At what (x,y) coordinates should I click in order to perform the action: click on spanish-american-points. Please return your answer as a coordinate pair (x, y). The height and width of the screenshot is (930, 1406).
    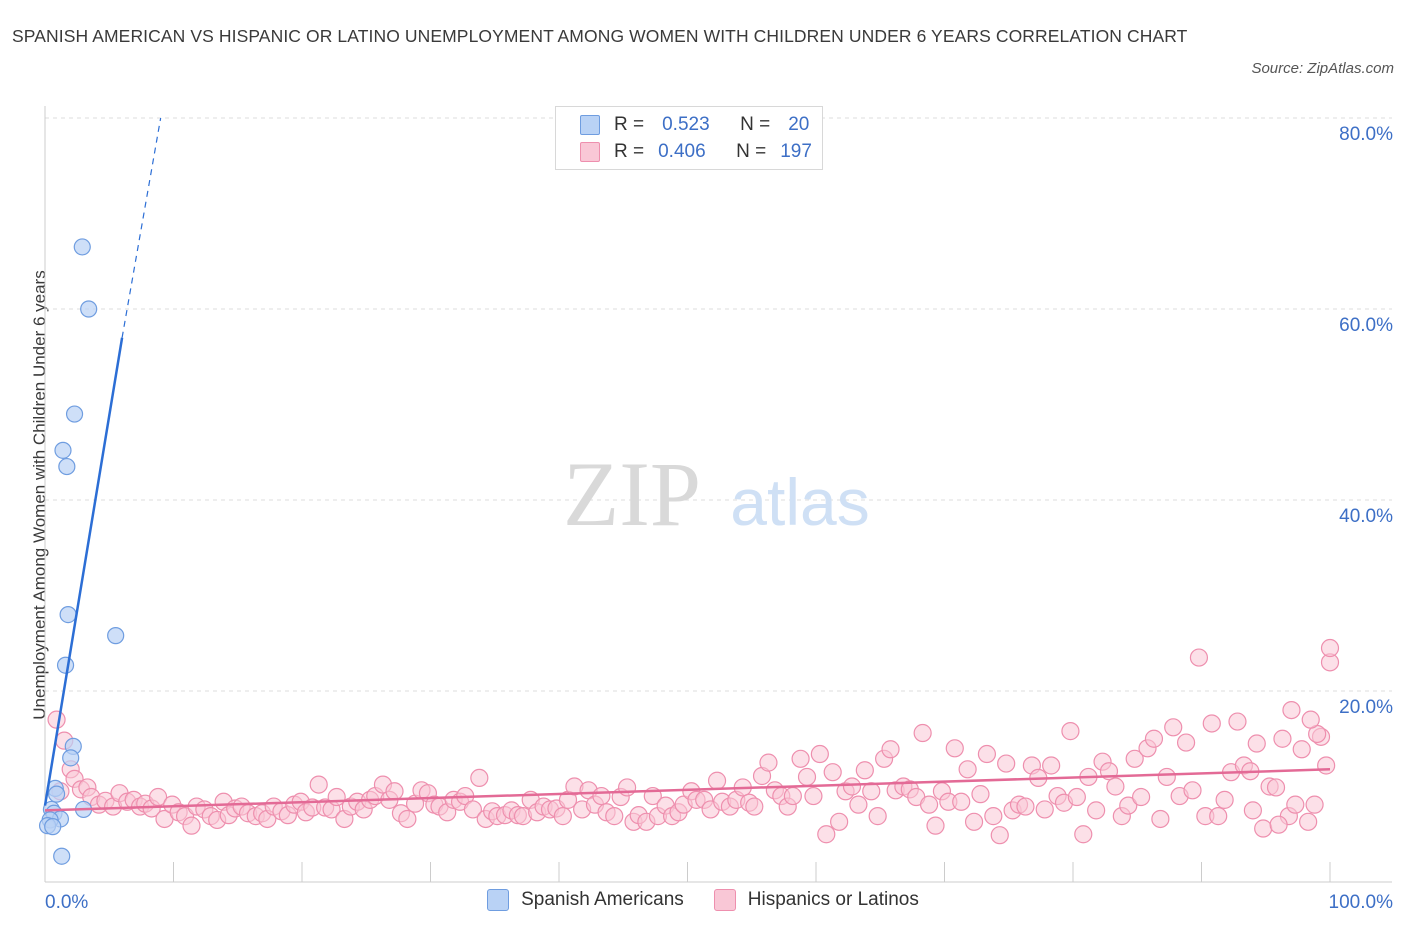
    Looking at the image, I should click on (81, 551).